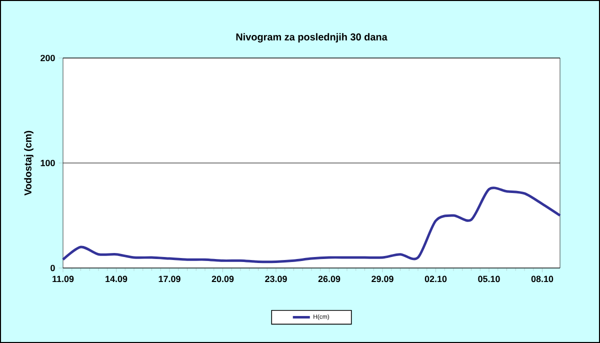  Describe the element at coordinates (383, 279) in the screenshot. I see `x-tick-label: 29.09` at that location.